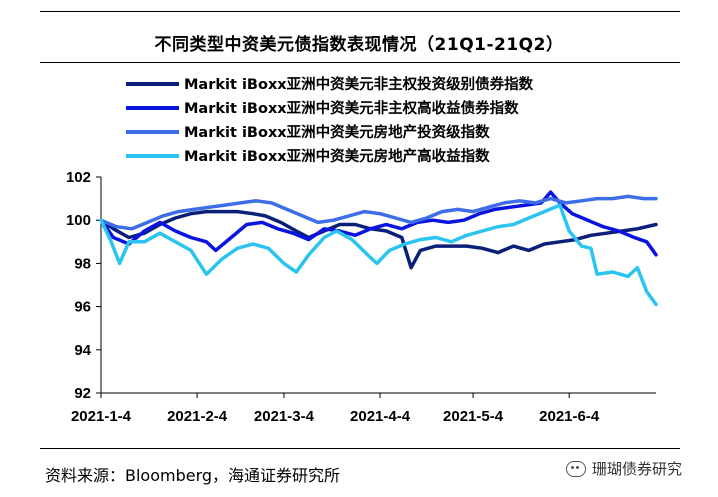 The height and width of the screenshot is (497, 718). Describe the element at coordinates (82, 263) in the screenshot. I see `y-tick-label: 98` at that location.